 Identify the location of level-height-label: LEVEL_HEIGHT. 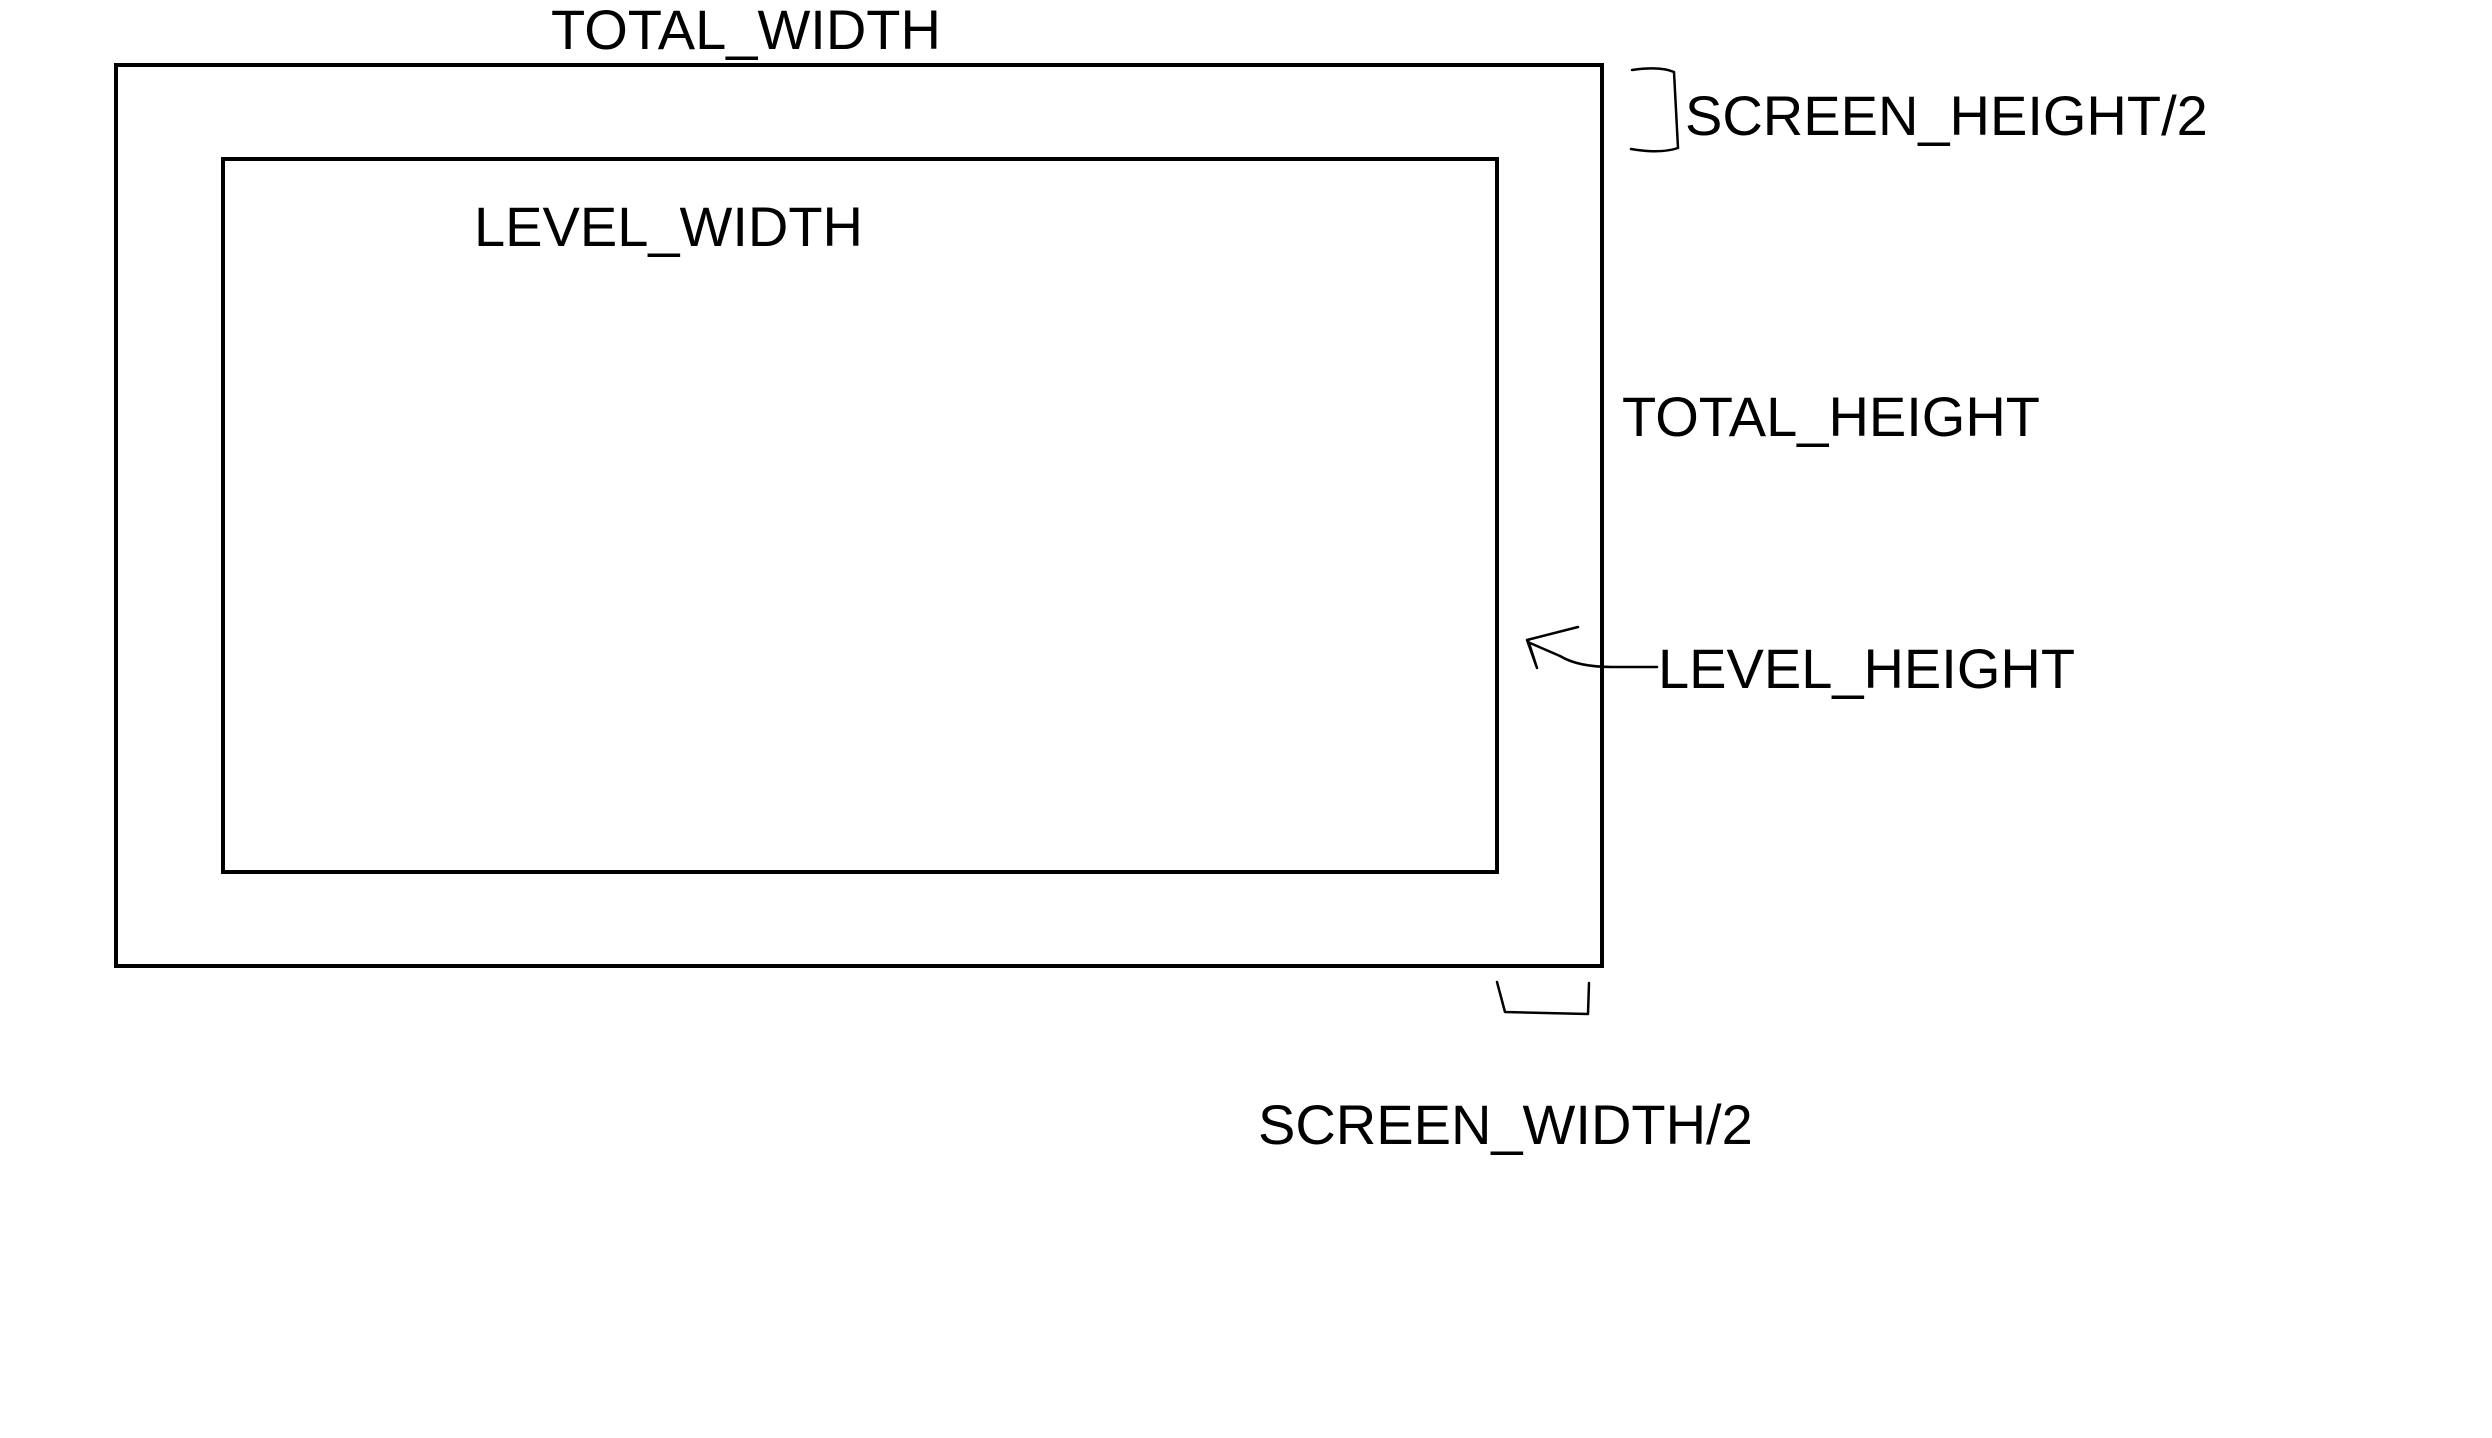
(1867, 668).